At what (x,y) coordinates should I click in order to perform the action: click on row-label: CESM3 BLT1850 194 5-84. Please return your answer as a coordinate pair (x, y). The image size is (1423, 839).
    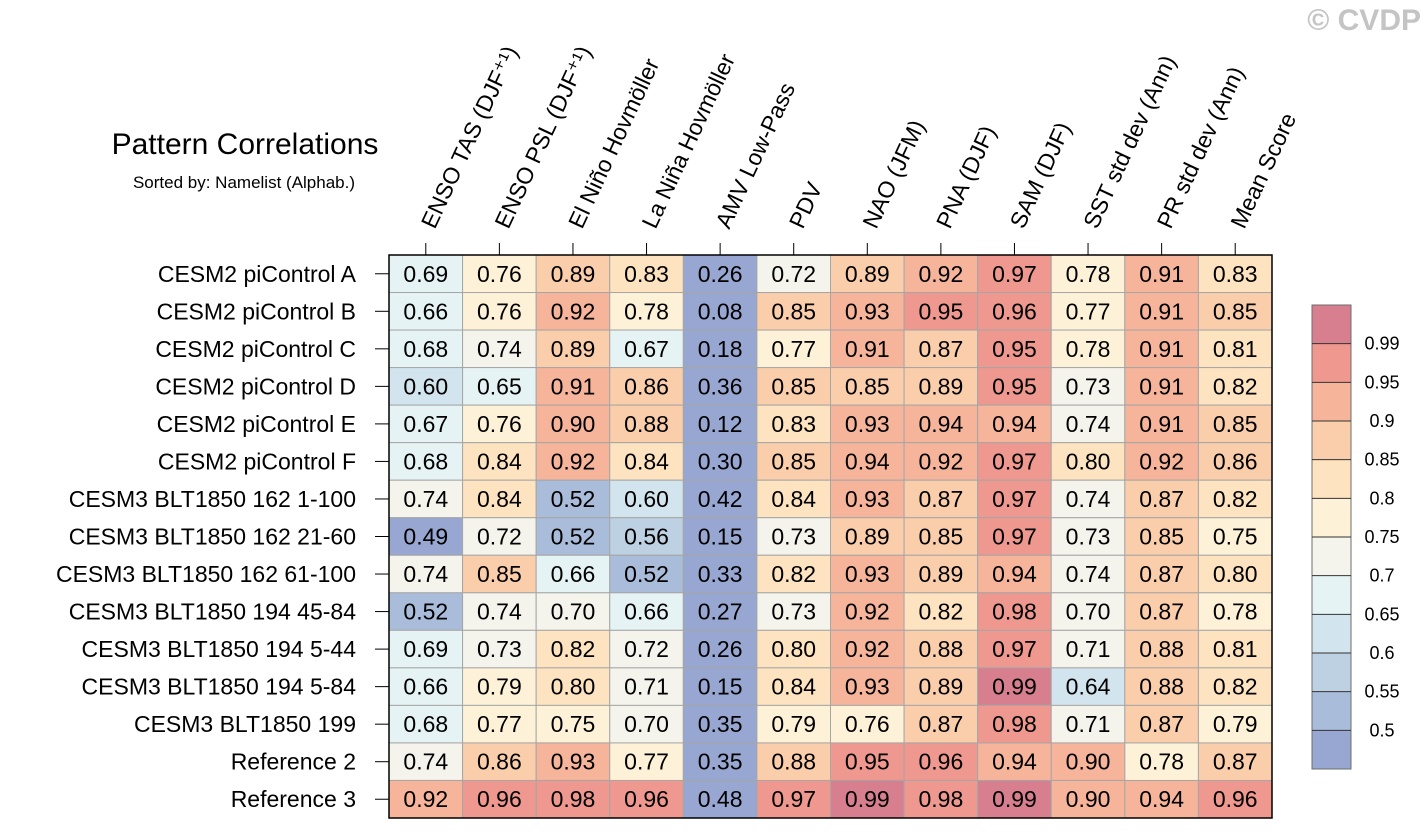
    Looking at the image, I should click on (219, 687).